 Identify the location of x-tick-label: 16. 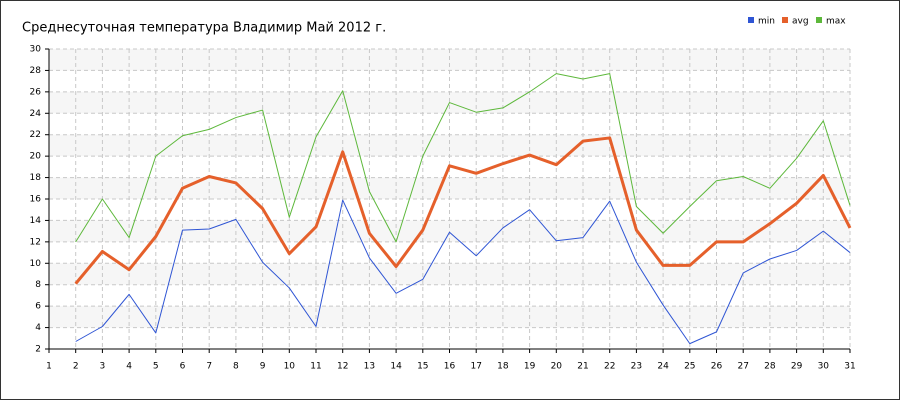
(450, 367).